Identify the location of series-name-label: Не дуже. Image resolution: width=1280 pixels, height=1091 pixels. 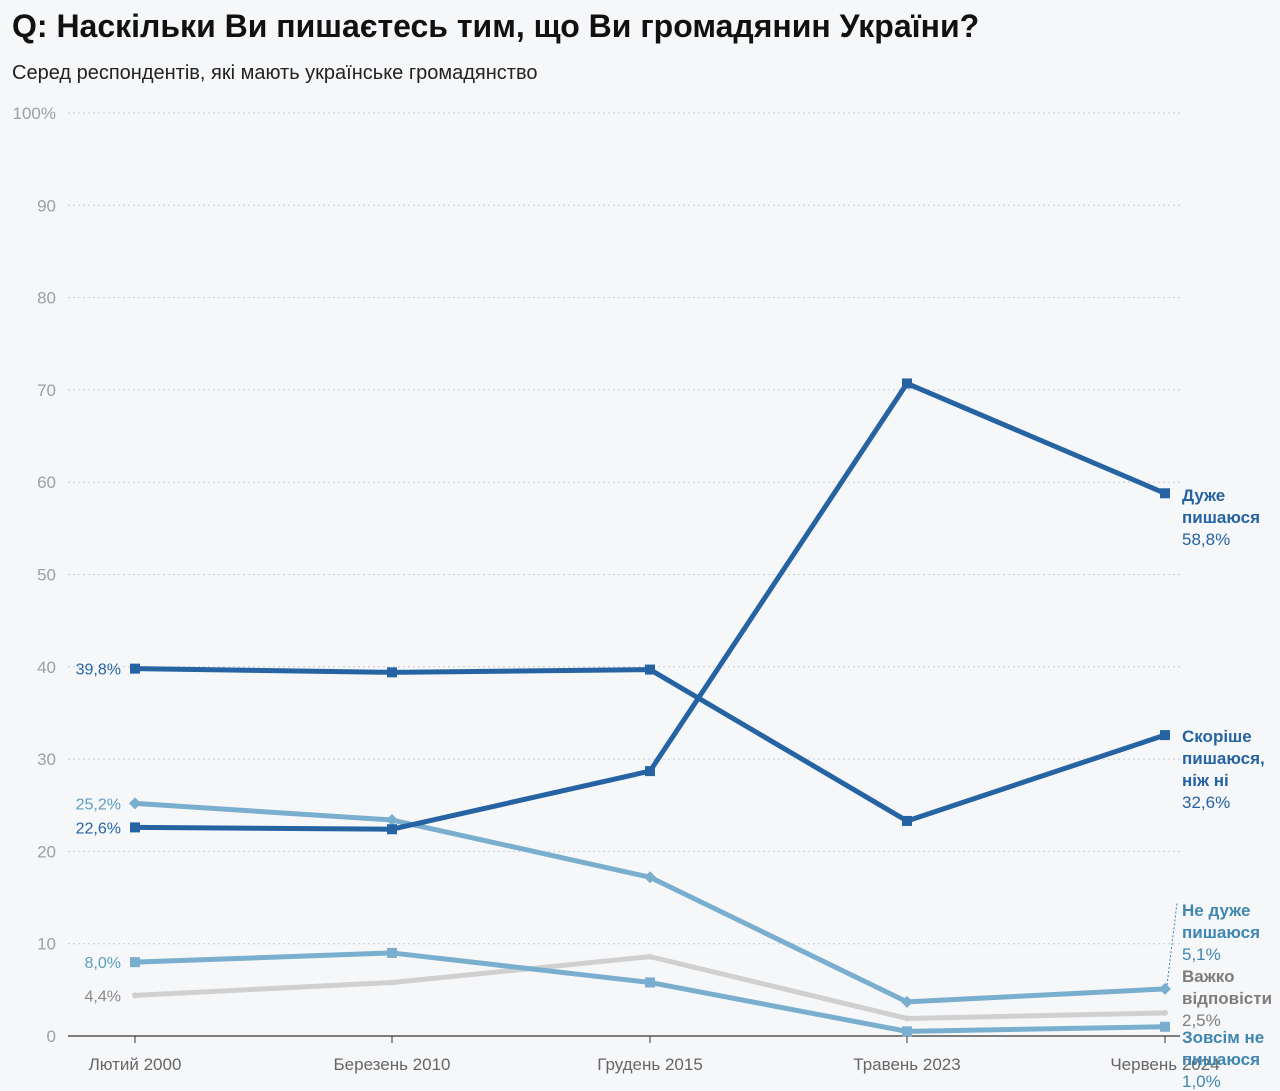
(1216, 910).